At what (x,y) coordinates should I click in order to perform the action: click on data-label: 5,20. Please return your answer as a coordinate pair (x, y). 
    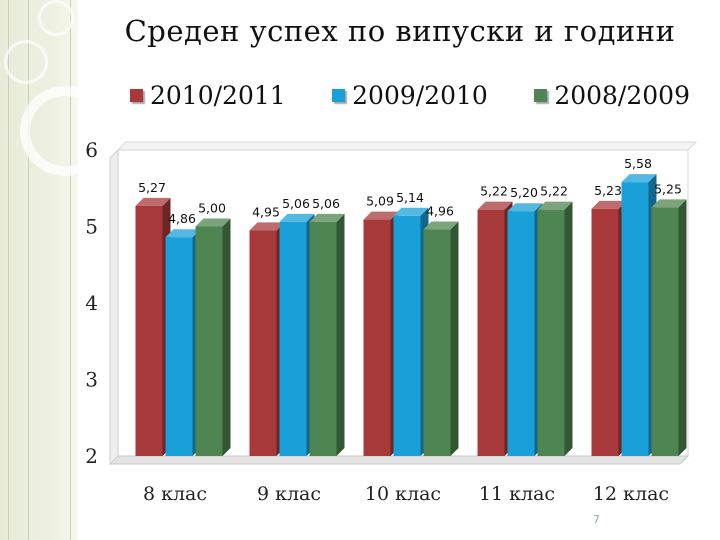
    Looking at the image, I should click on (524, 192).